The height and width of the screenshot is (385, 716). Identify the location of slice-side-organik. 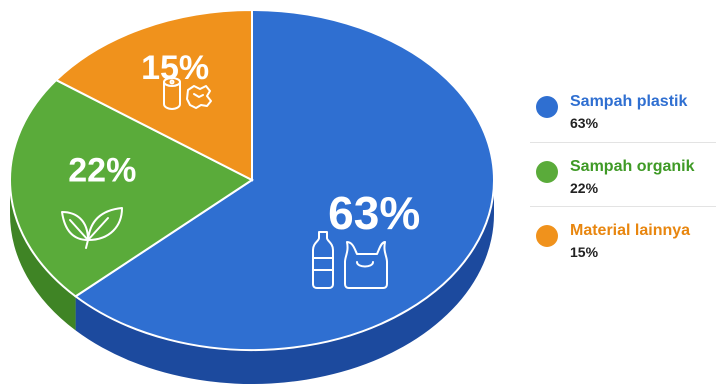
(43, 255).